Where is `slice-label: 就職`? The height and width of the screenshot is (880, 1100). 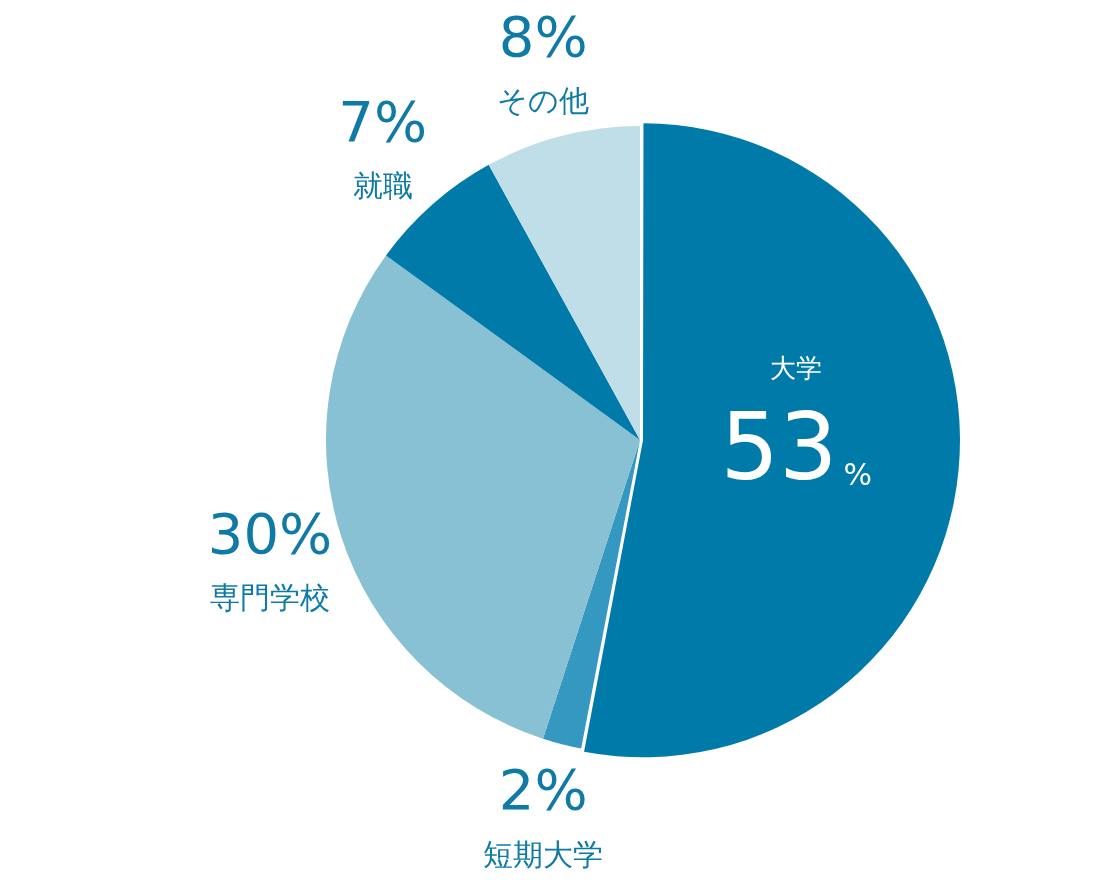 slice-label: 就職 is located at coordinates (382, 185).